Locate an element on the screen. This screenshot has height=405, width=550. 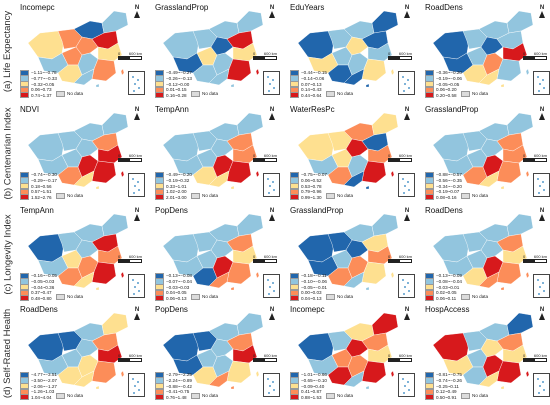
panel-title: GrasslandProp is located at coordinates (452, 109).